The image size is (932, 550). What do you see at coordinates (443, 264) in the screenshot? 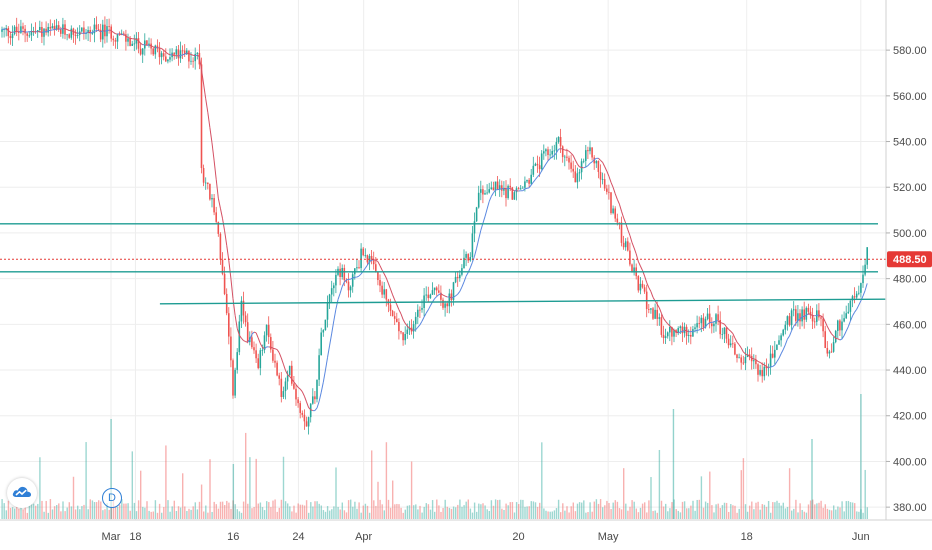
I see `level-lines` at bounding box center [443, 264].